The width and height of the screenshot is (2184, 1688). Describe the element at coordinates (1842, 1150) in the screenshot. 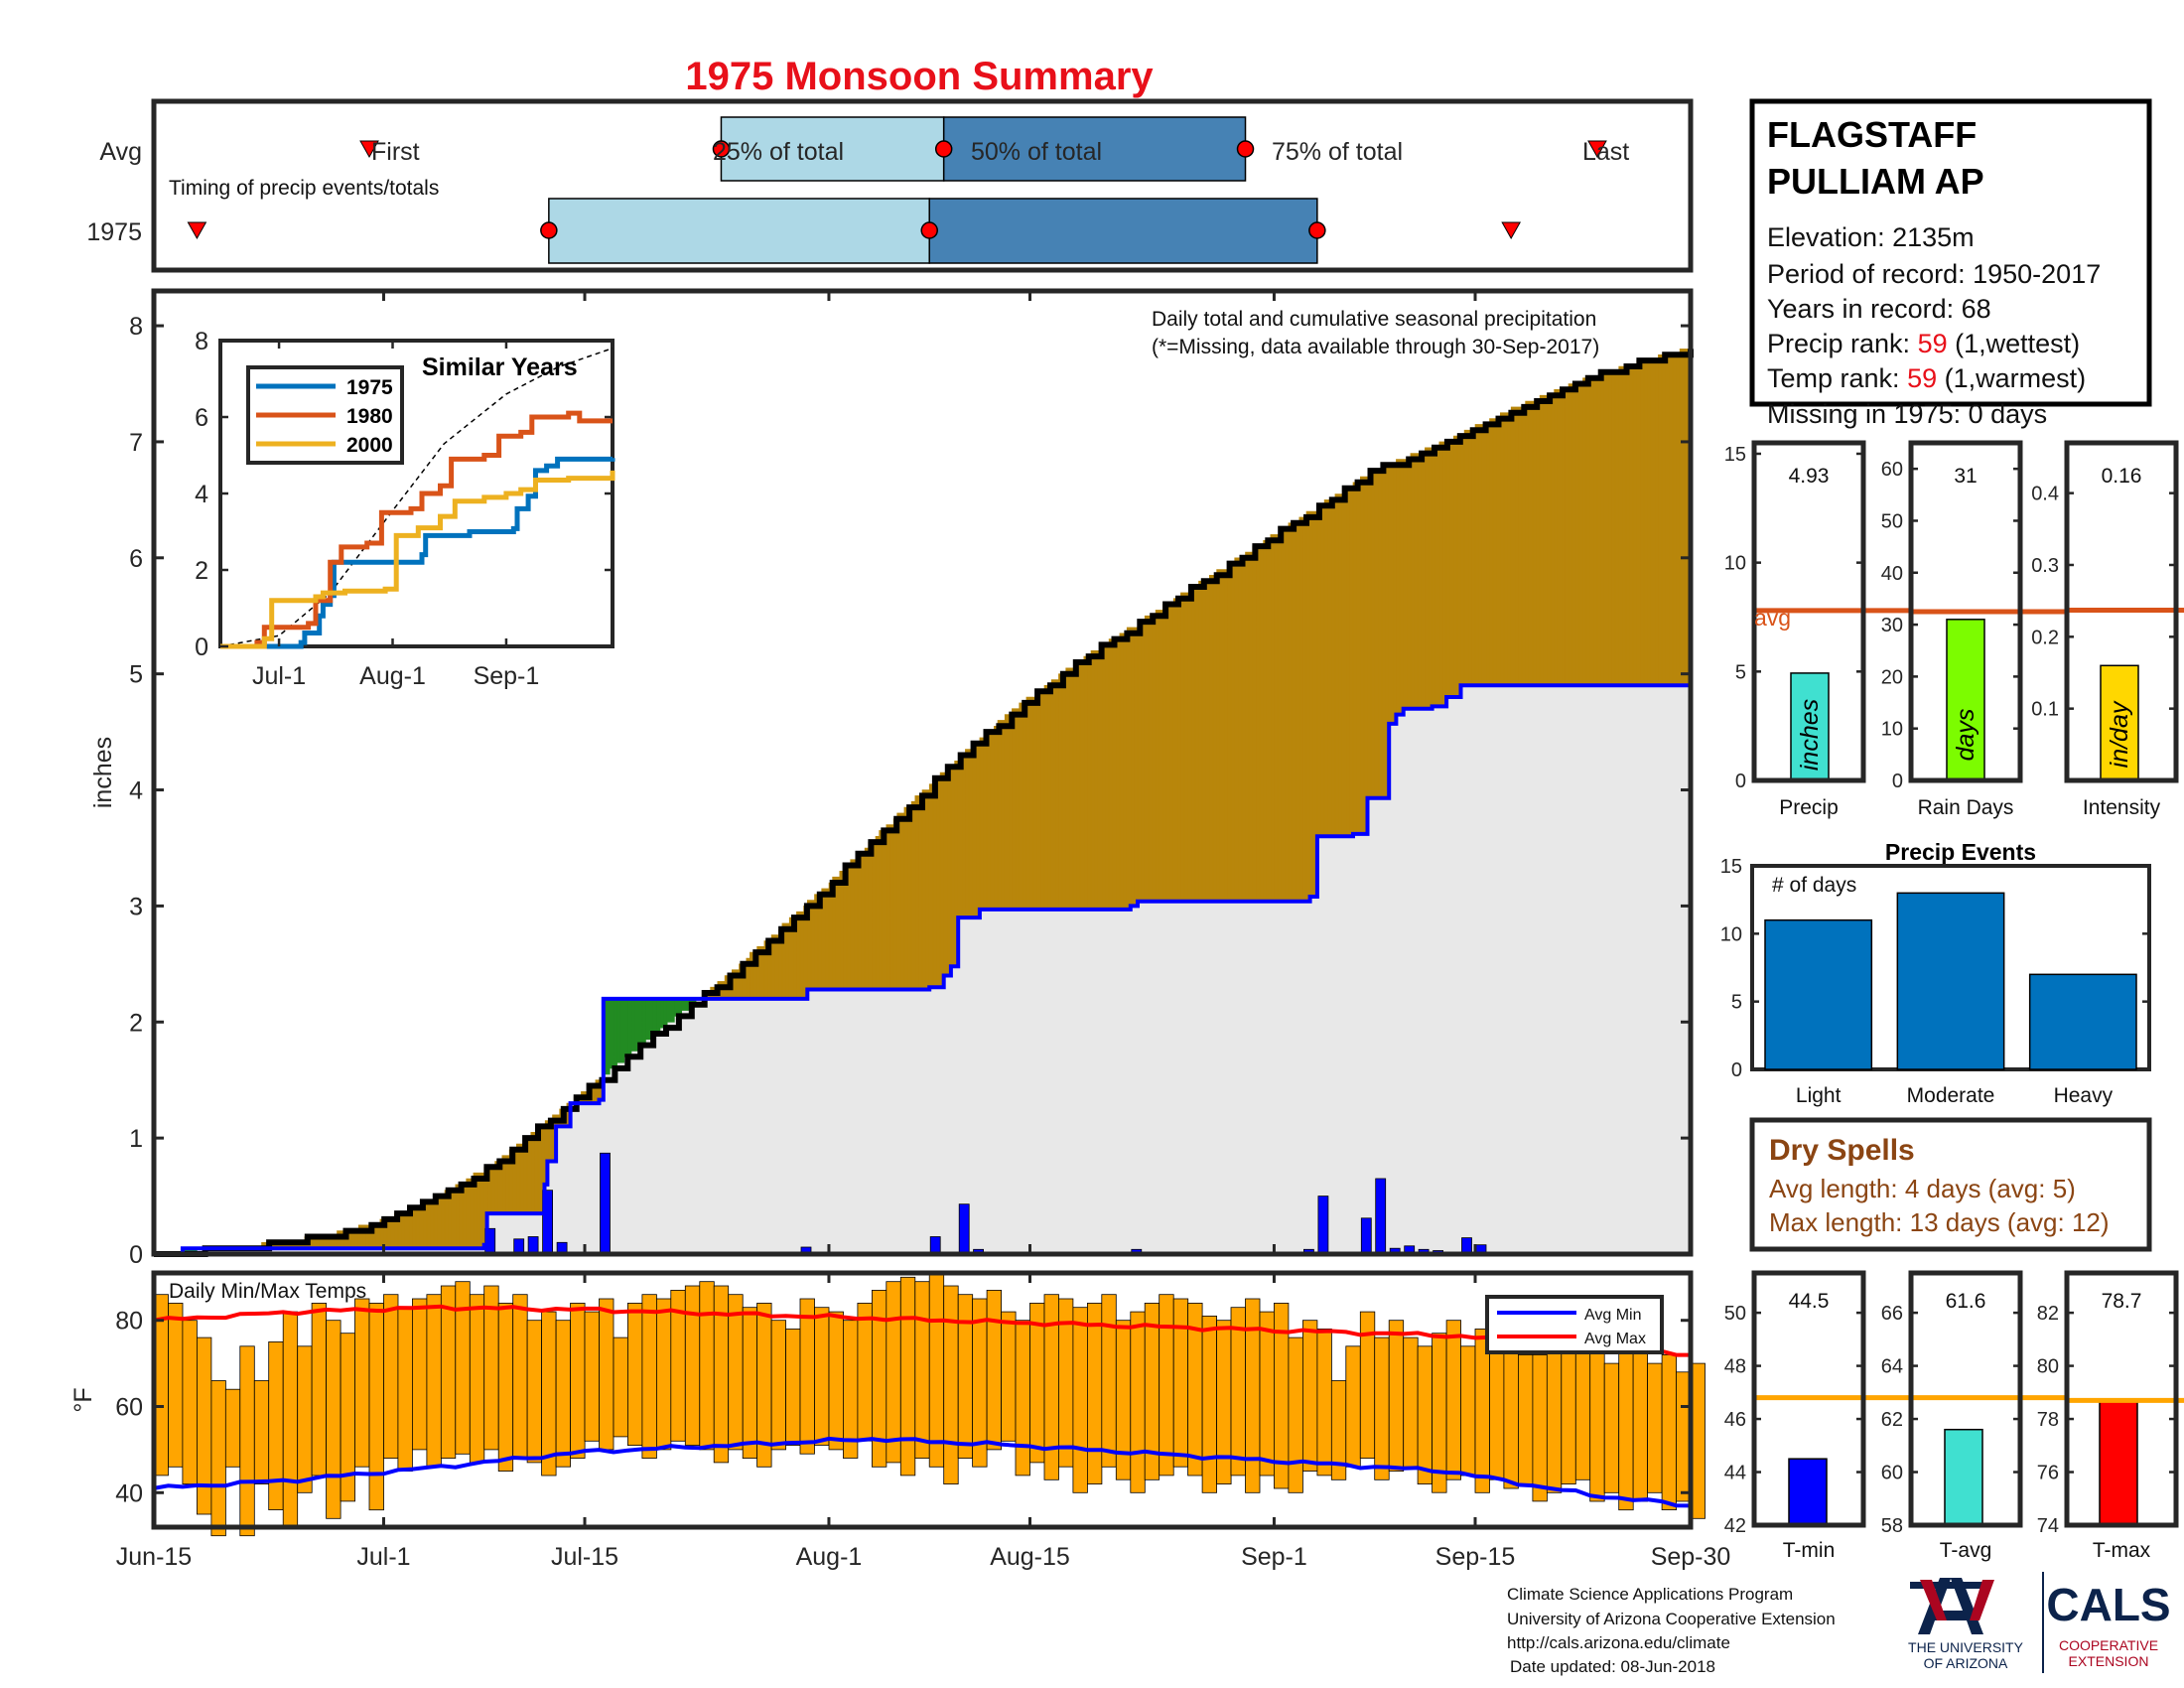

I see `dry-spells-title: Dry Spells` at that location.